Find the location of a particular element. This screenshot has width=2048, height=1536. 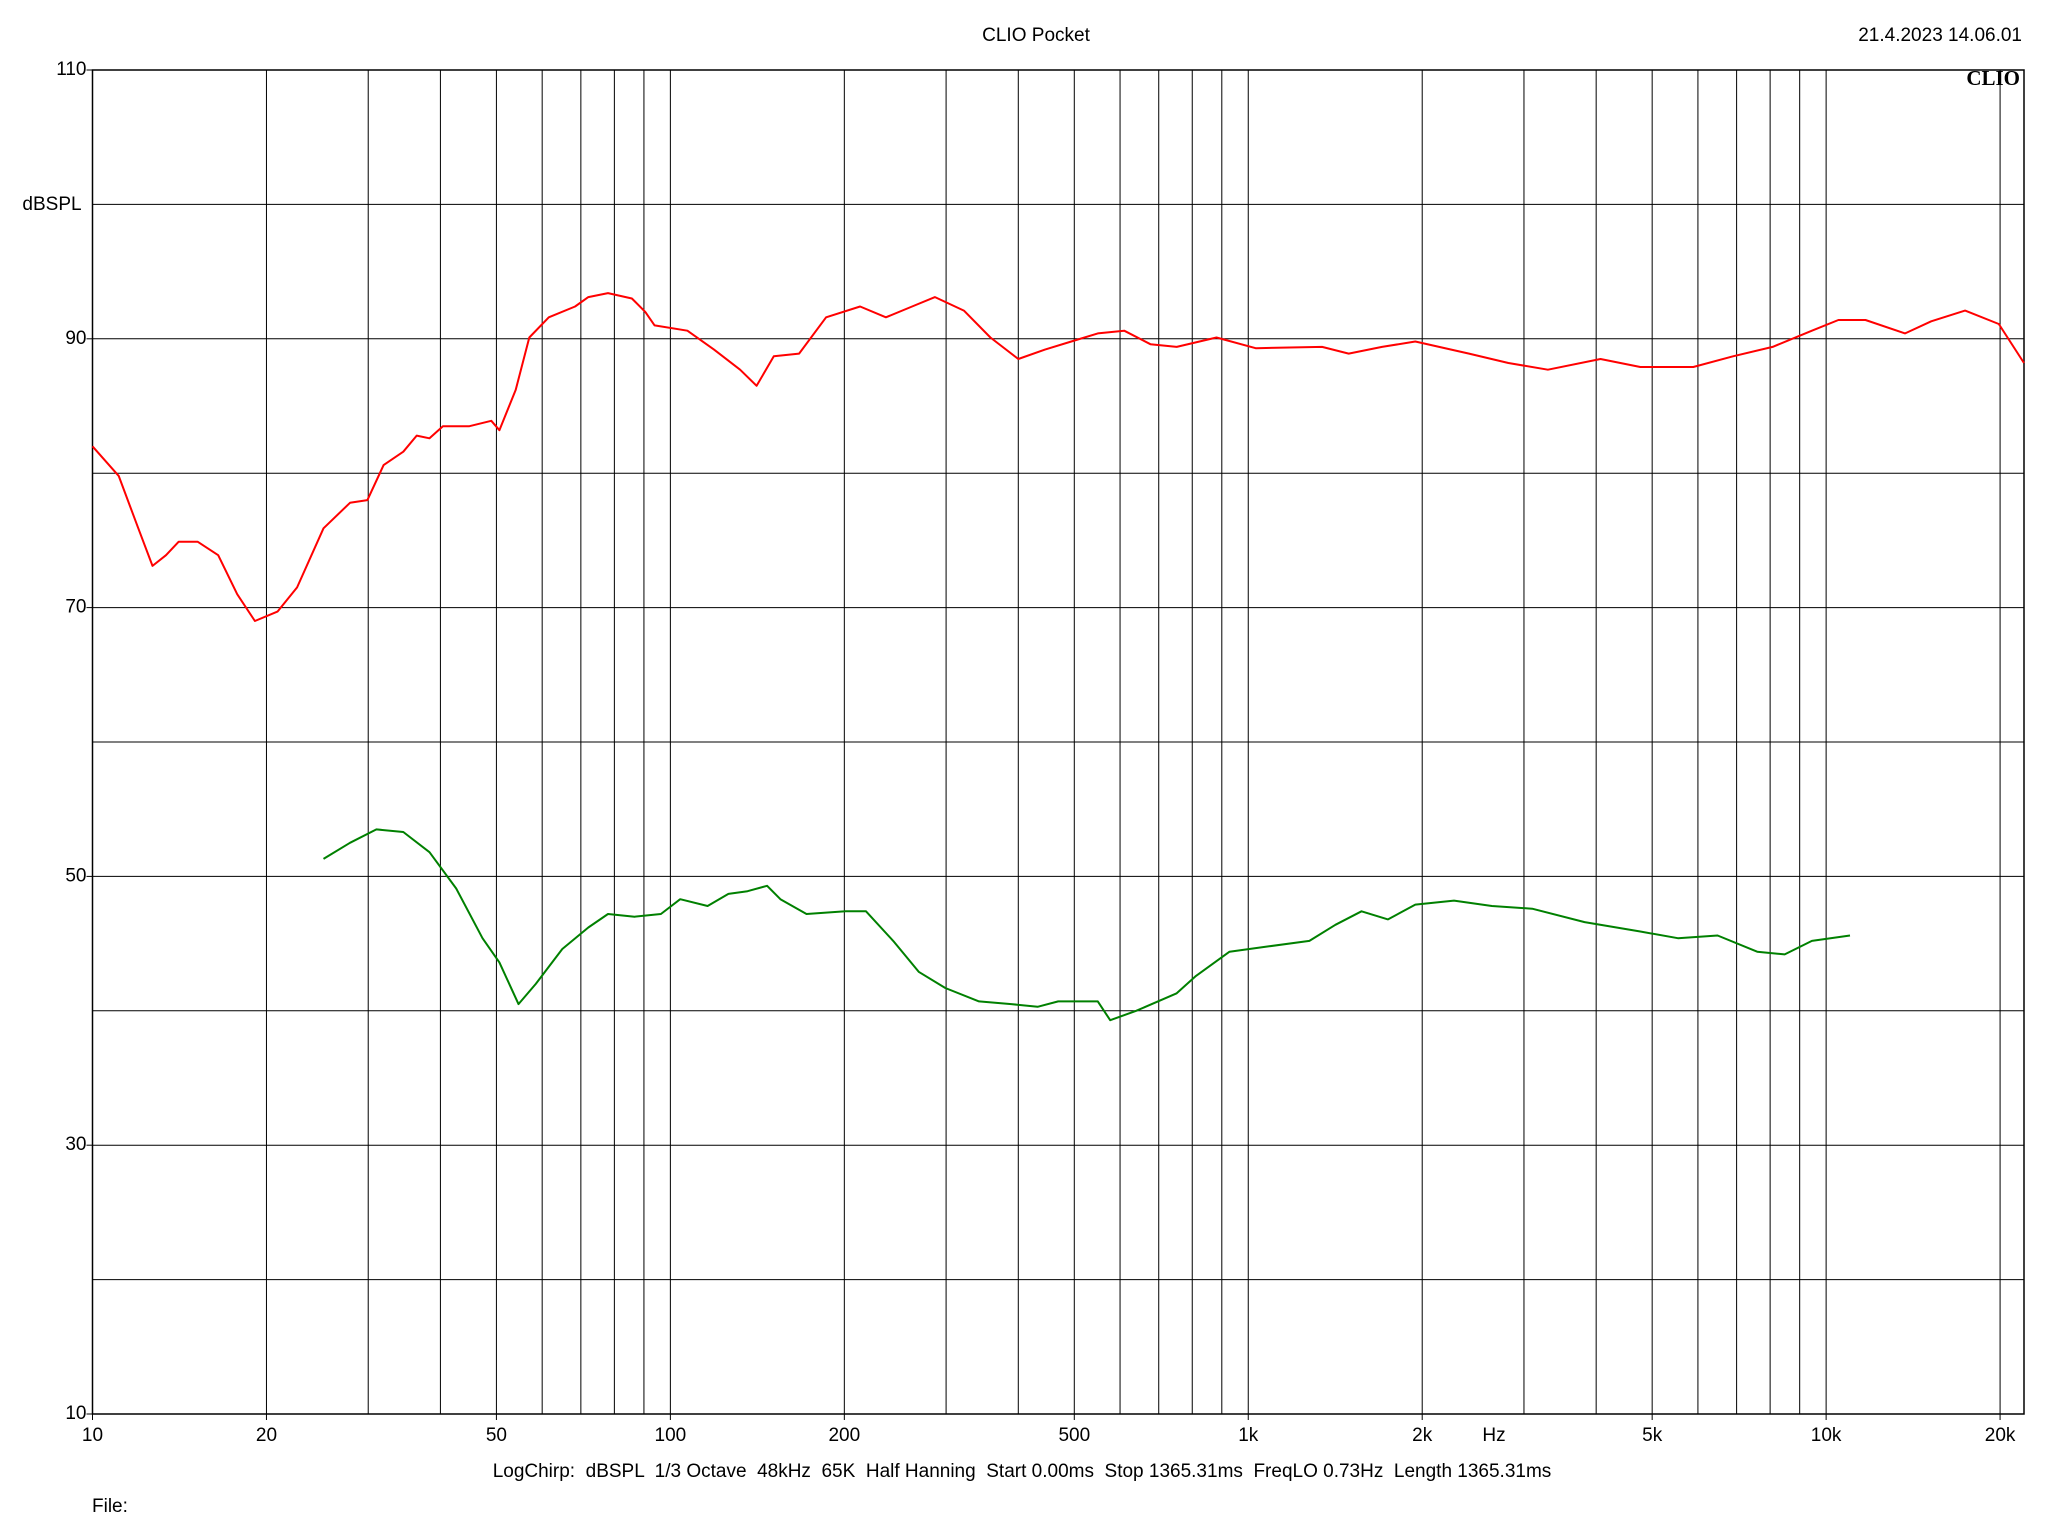

y-tick-label: 10 is located at coordinates (75, 1413).